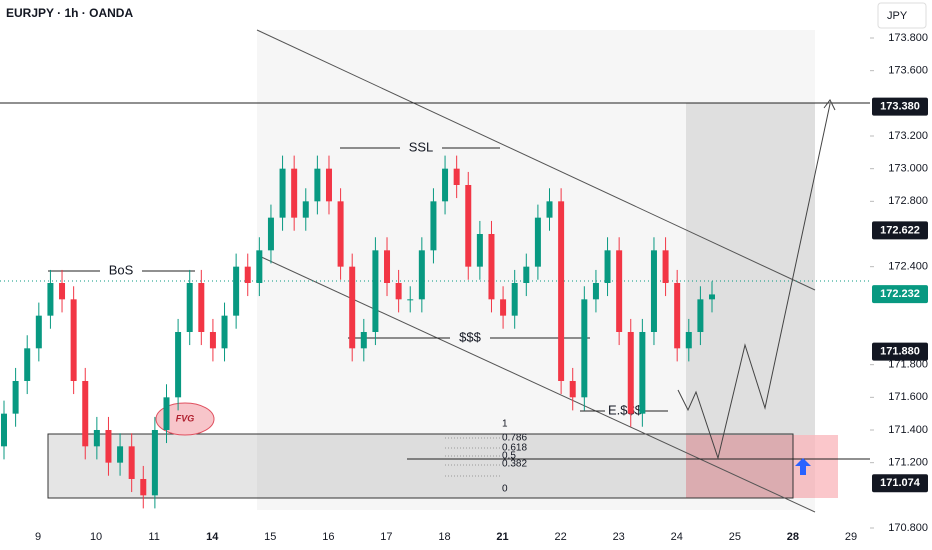 The image size is (932, 550). Describe the element at coordinates (270, 537) in the screenshot. I see `x-tick-label: 15` at that location.